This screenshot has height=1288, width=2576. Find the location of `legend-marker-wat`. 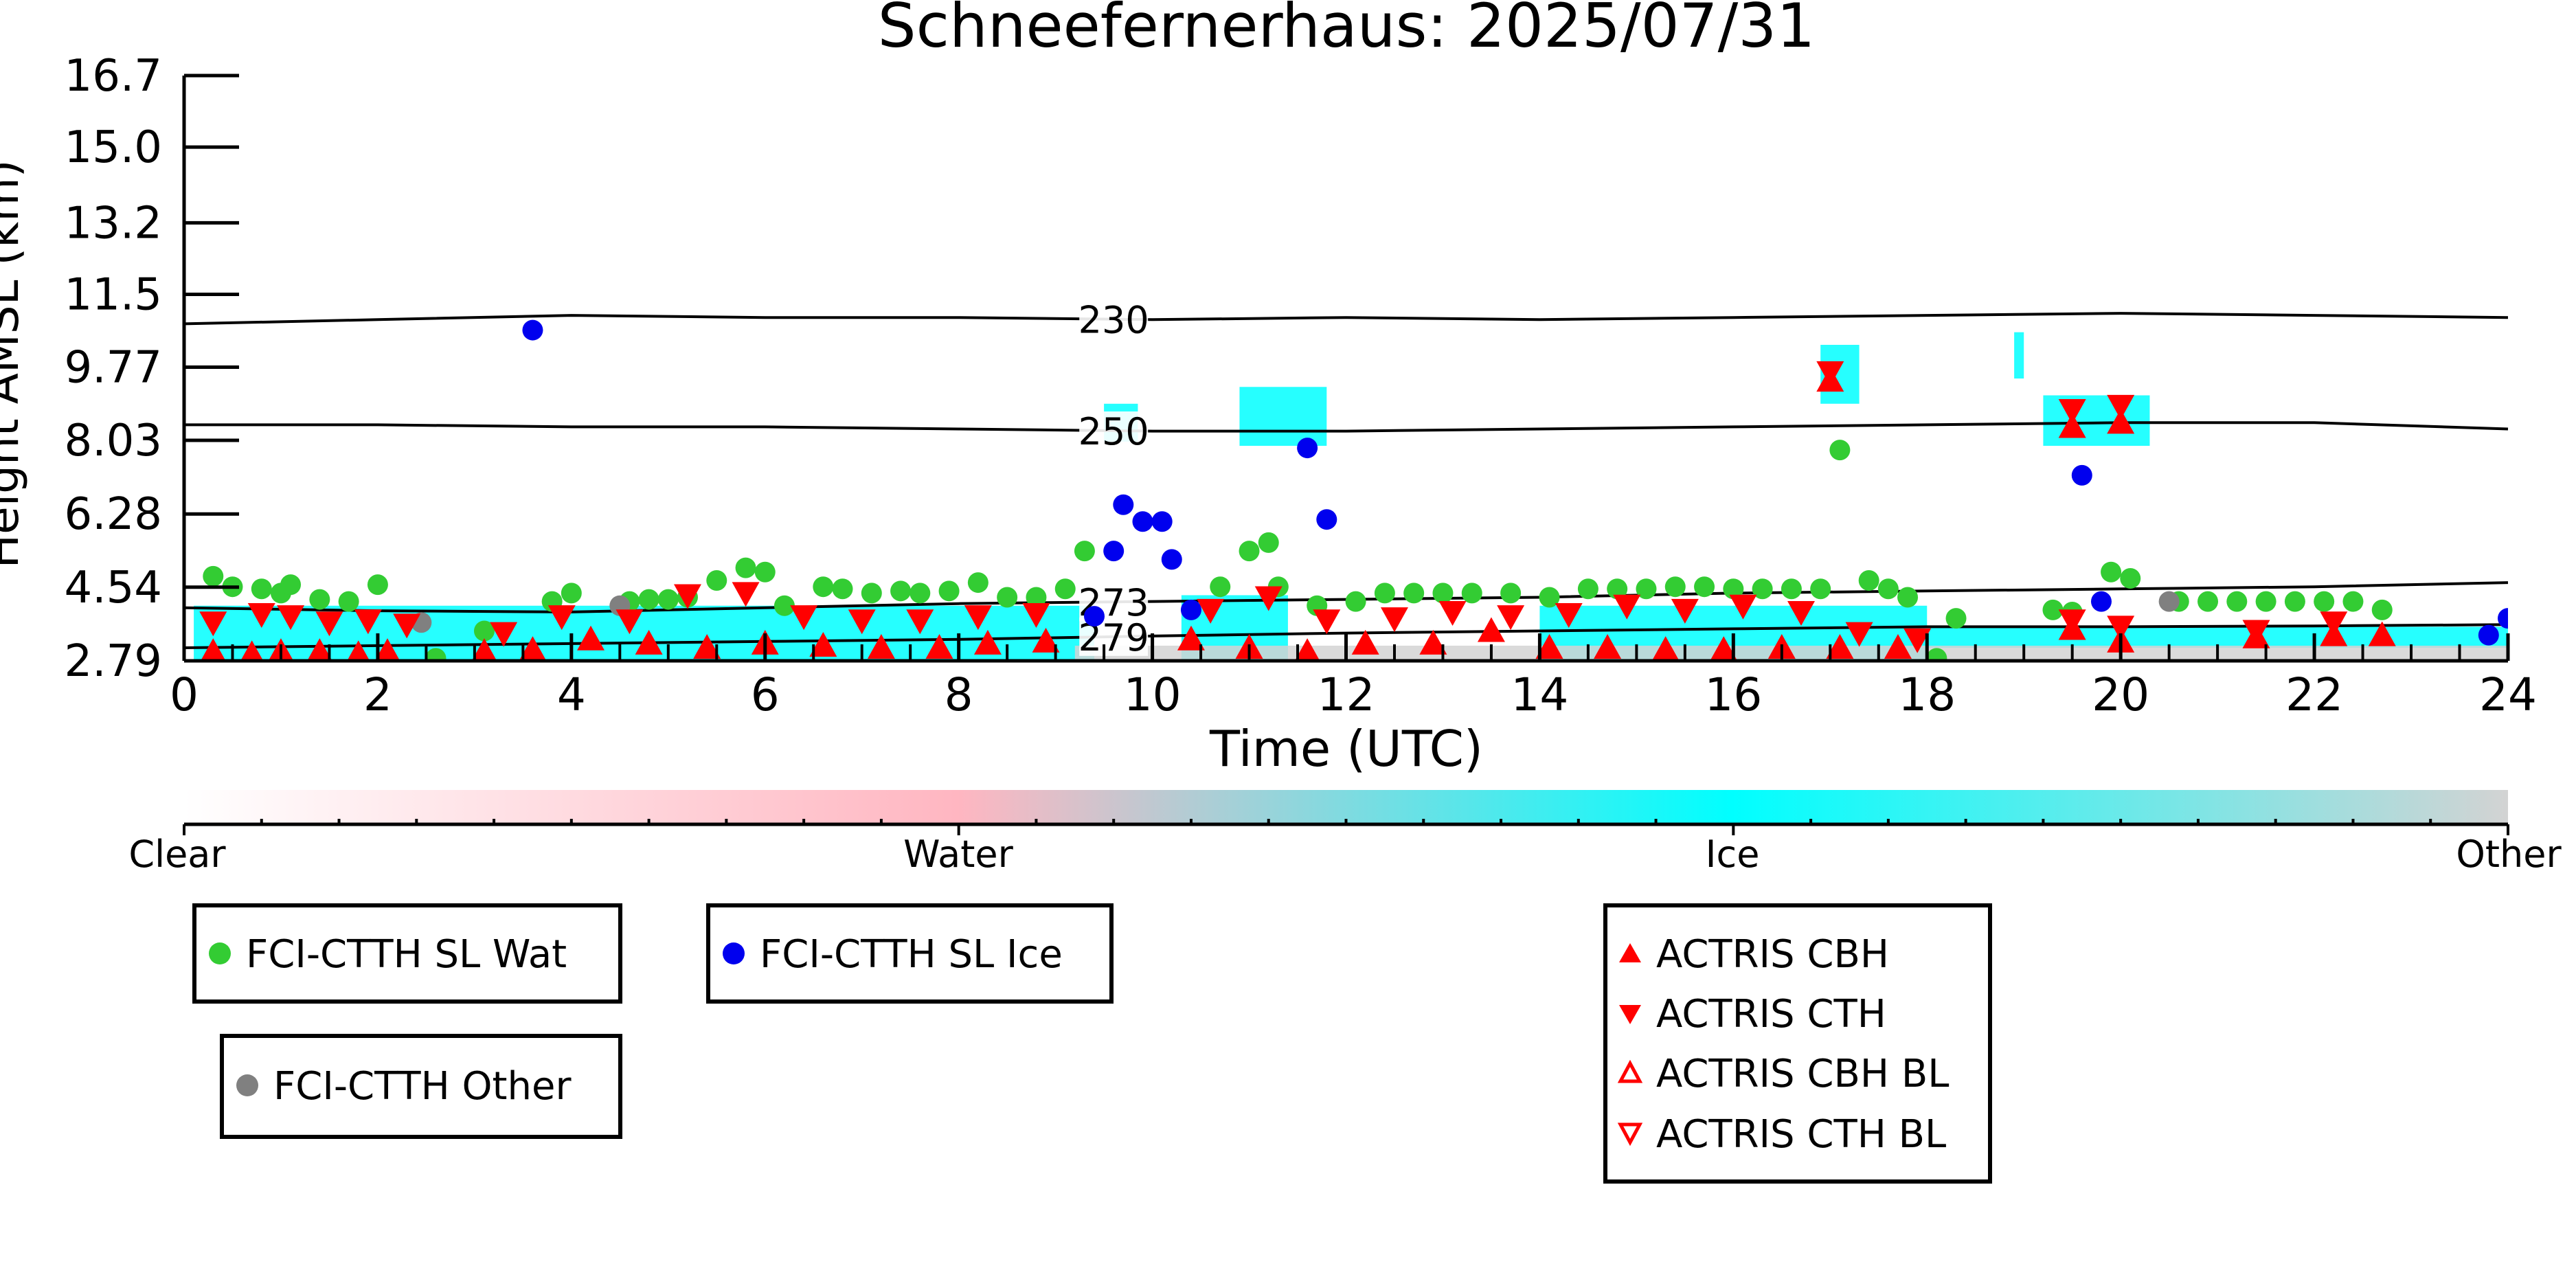

legend-marker-wat is located at coordinates (220, 953).